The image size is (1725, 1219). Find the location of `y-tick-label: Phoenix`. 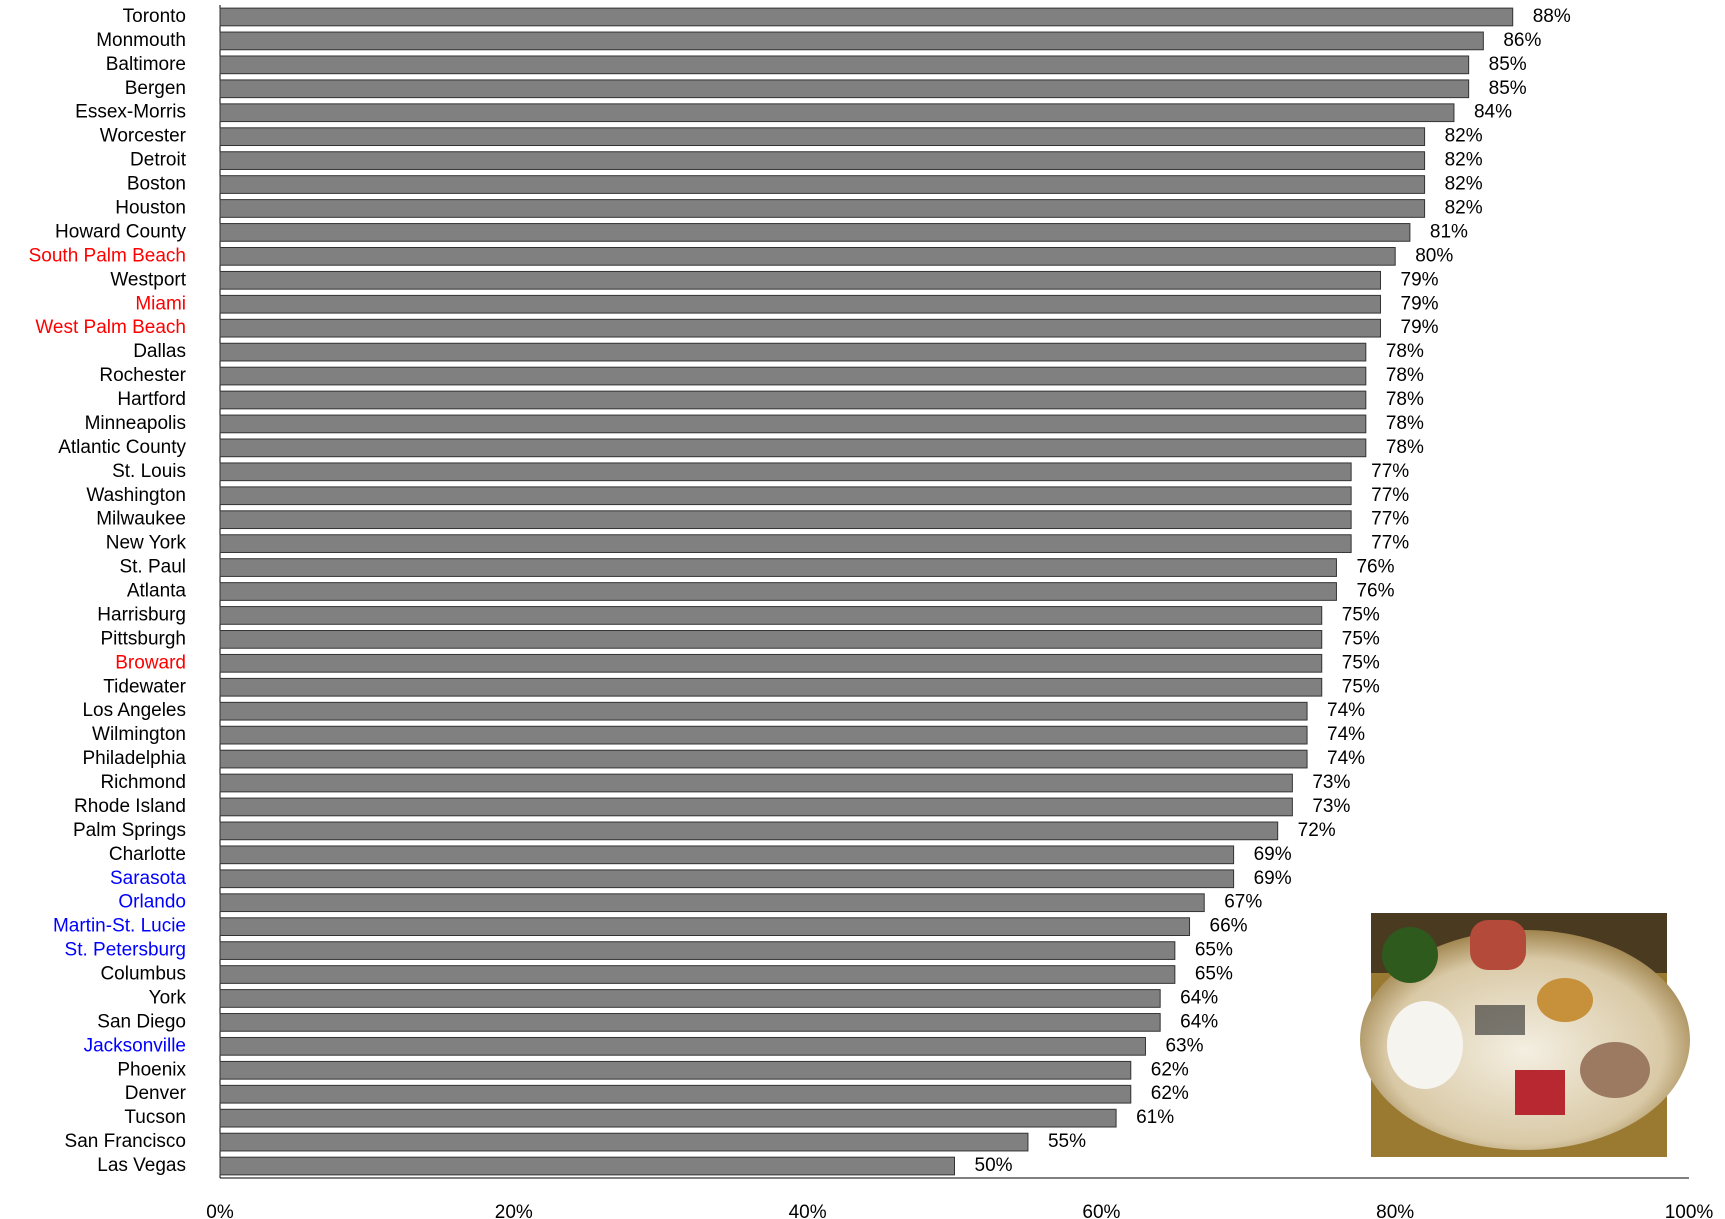

y-tick-label: Phoenix is located at coordinates (151, 1069).